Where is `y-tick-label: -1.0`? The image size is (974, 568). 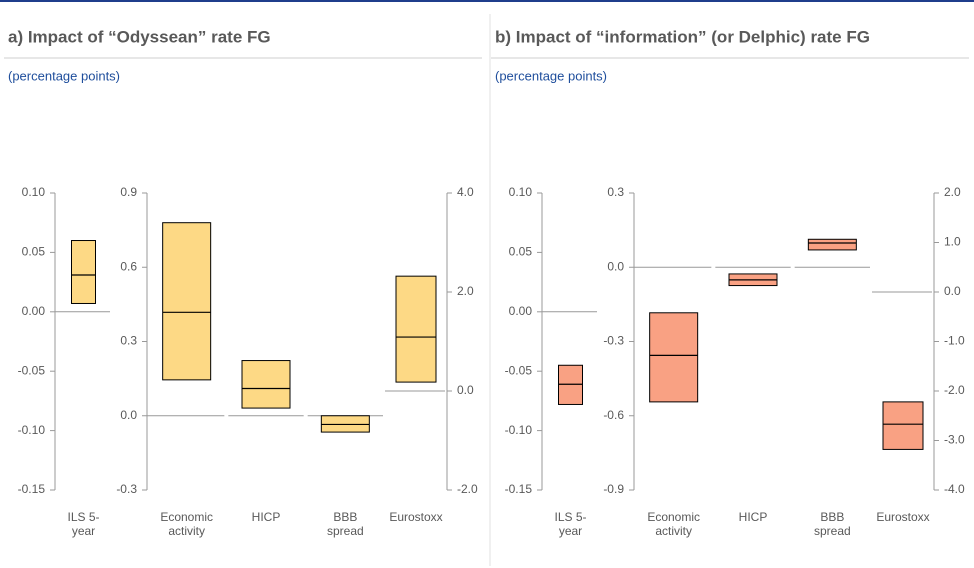 y-tick-label: -1.0 is located at coordinates (954, 341).